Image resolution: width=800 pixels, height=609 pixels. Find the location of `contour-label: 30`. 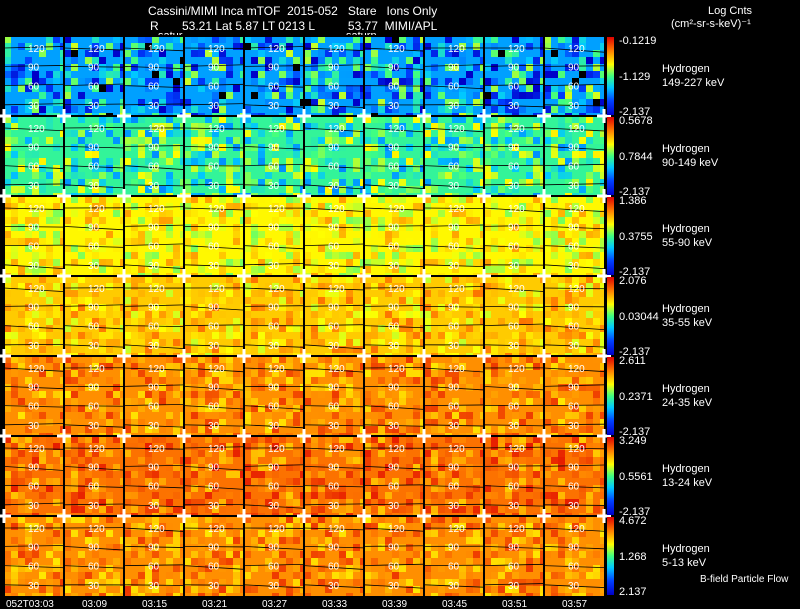

contour-label: 30 is located at coordinates (514, 506).